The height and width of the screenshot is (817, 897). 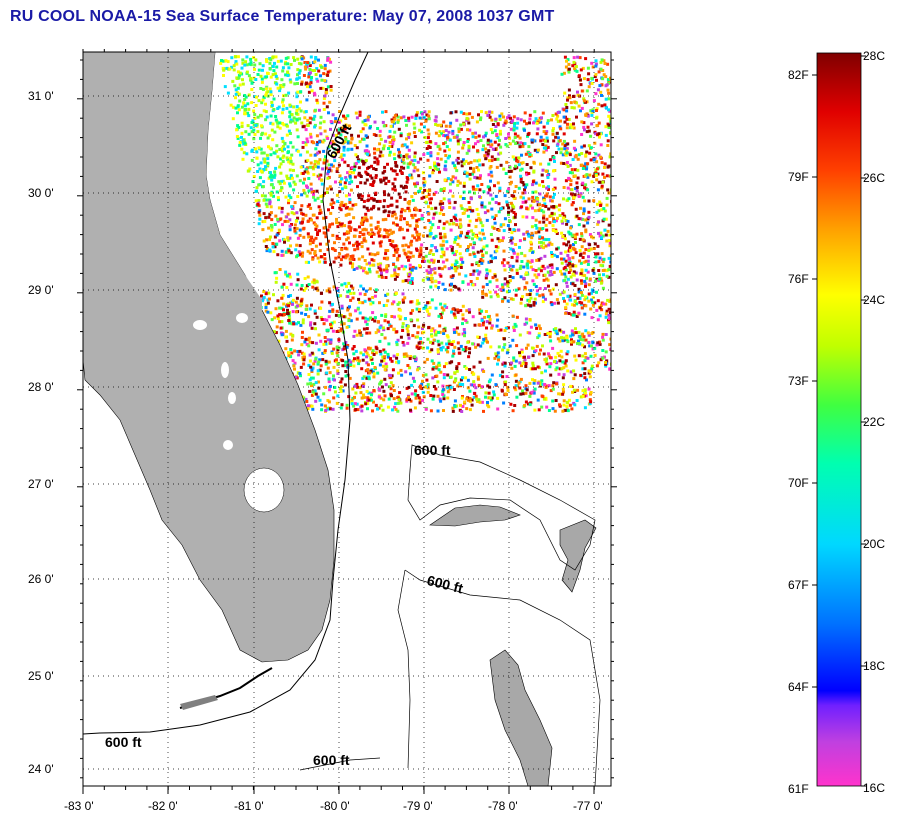 What do you see at coordinates (249, 806) in the screenshot?
I see `lon-tick-label: -81 0'` at bounding box center [249, 806].